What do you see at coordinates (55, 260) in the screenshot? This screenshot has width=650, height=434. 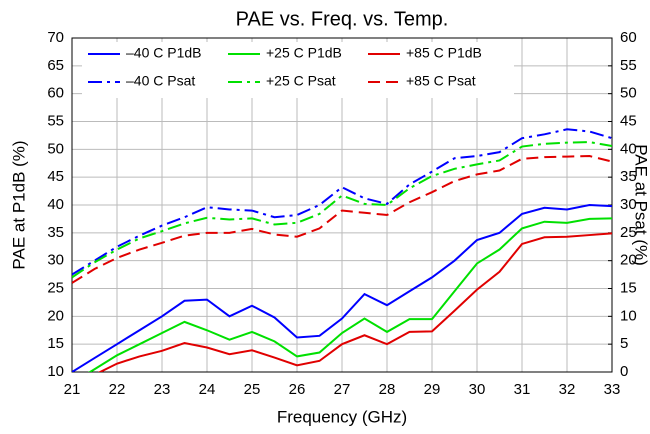 I see `y-tick-label: 30` at bounding box center [55, 260].